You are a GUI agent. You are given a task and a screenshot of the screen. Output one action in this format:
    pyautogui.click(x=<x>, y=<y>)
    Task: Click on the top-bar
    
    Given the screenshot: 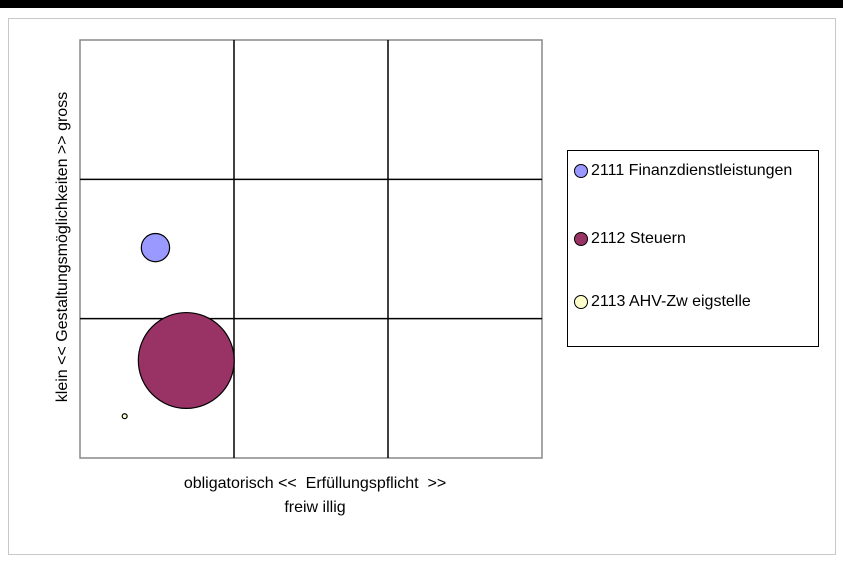 What is the action you would take?
    pyautogui.click(x=421, y=4)
    